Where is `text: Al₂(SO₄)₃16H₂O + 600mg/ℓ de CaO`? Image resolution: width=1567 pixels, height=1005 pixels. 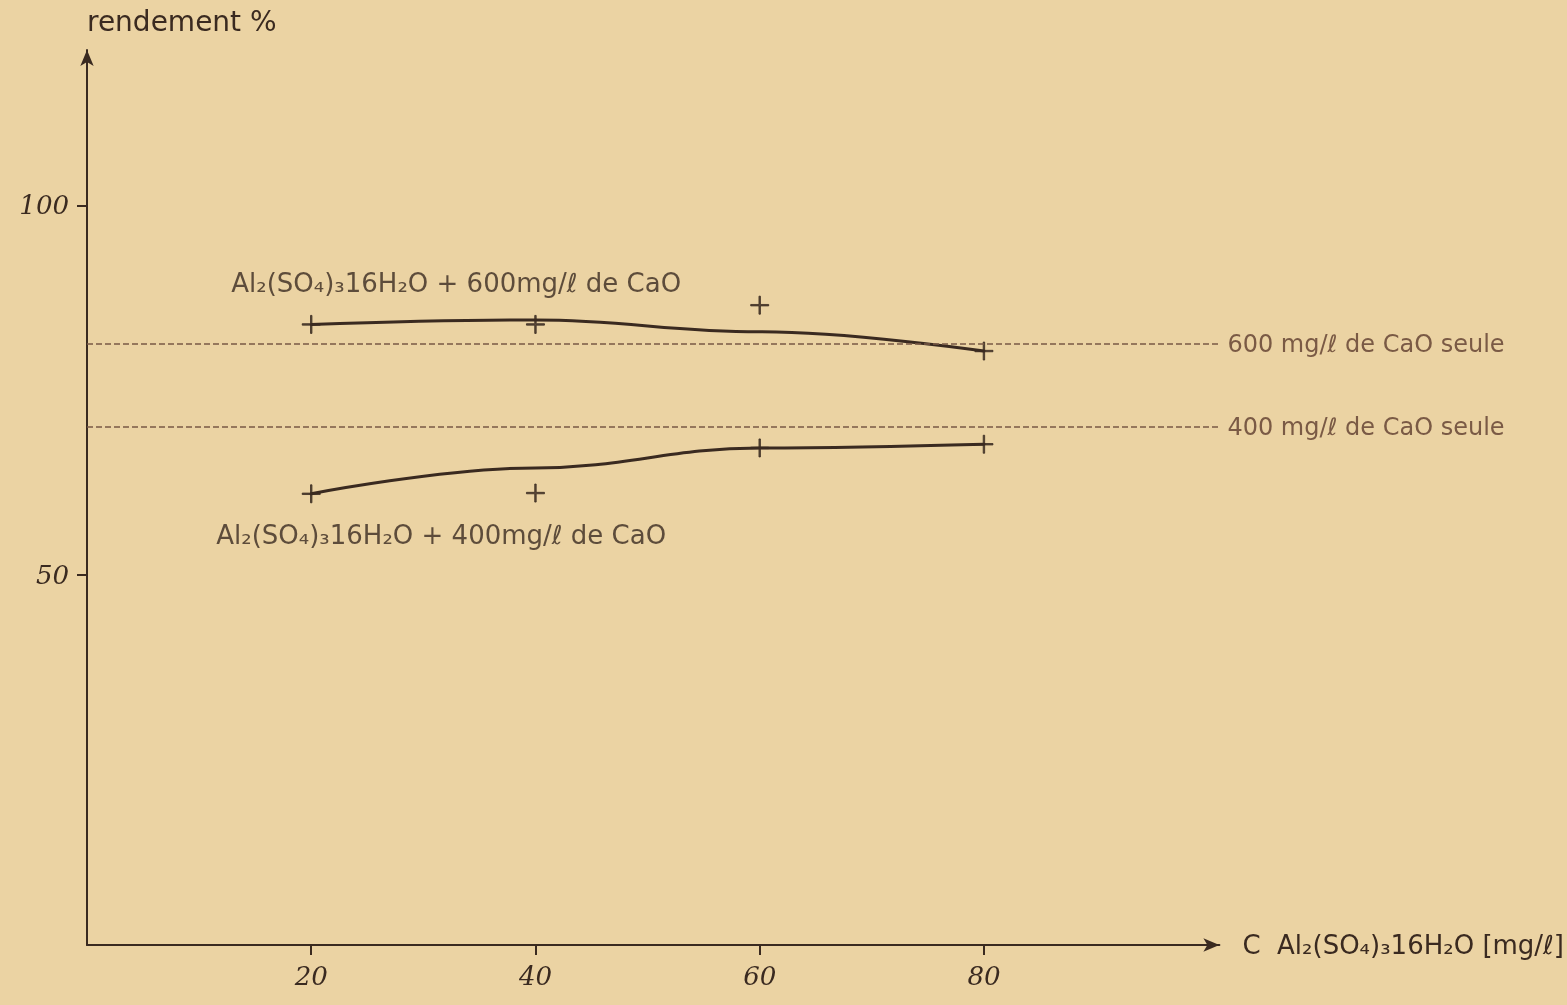 text: Al₂(SO₄)₃16H₂O + 600mg/ℓ de CaO is located at coordinates (456, 282).